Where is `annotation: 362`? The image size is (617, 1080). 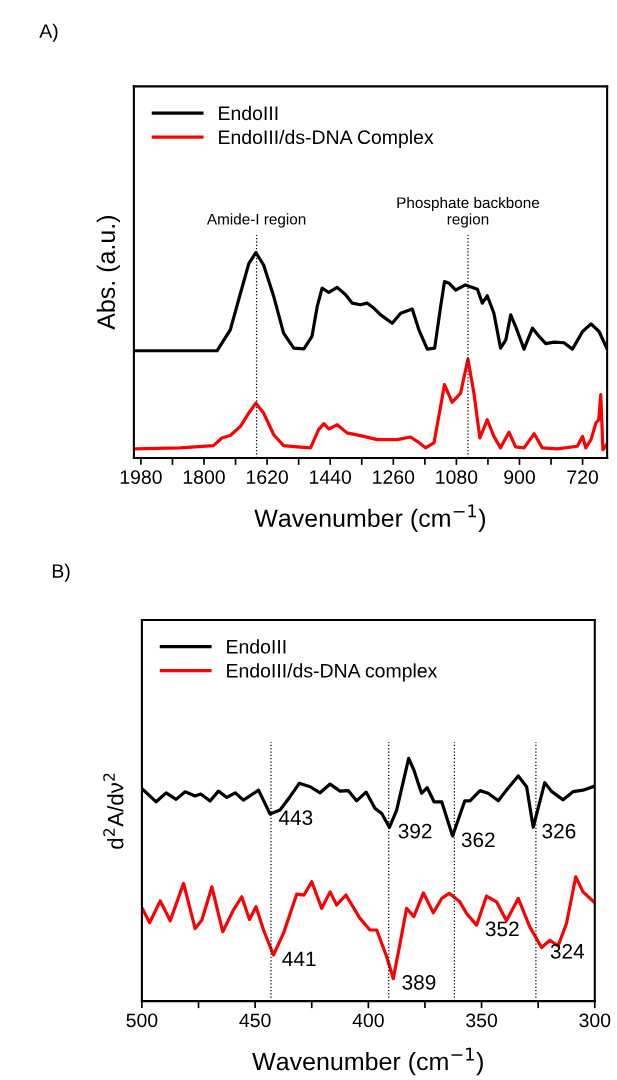 annotation: 362 is located at coordinates (478, 840).